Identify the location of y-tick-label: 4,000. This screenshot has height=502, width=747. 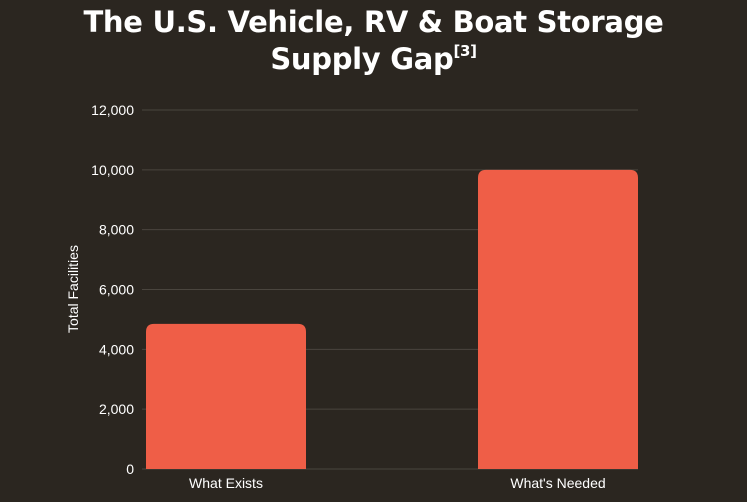
(116, 349).